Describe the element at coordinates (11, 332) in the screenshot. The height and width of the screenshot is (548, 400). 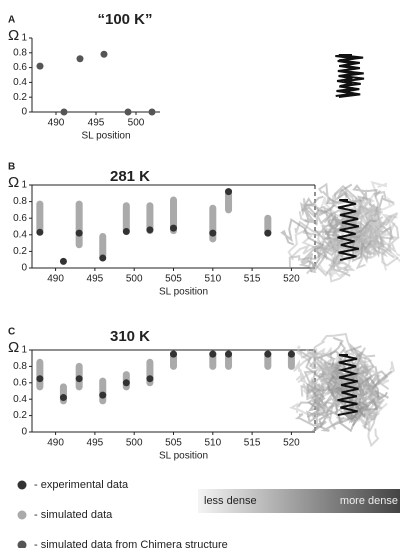
I see `panel-label: C` at that location.